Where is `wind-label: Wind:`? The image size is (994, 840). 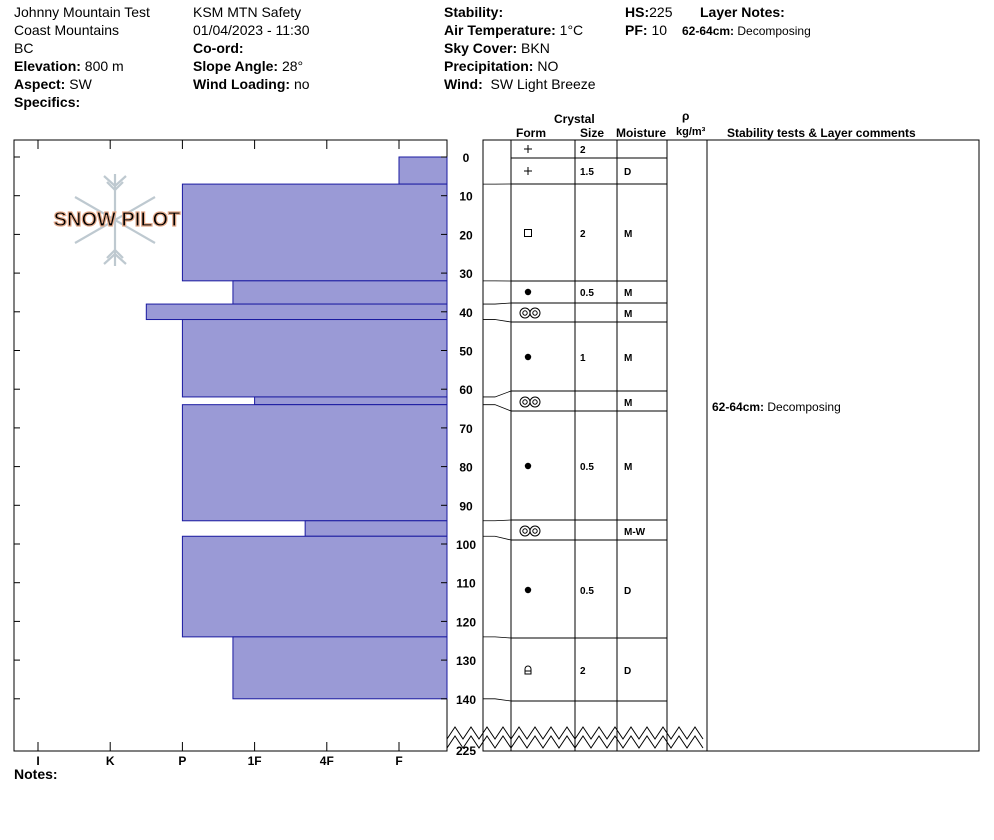 wind-label: Wind: is located at coordinates (463, 84).